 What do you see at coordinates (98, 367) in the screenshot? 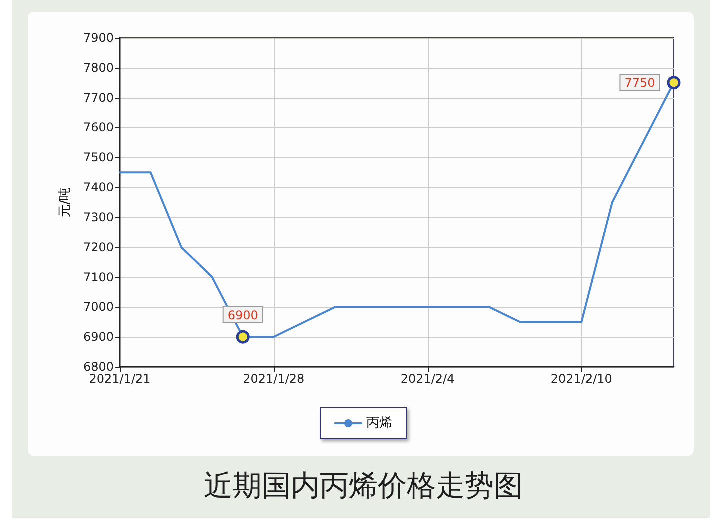
I see `y-tick-label: 6800` at bounding box center [98, 367].